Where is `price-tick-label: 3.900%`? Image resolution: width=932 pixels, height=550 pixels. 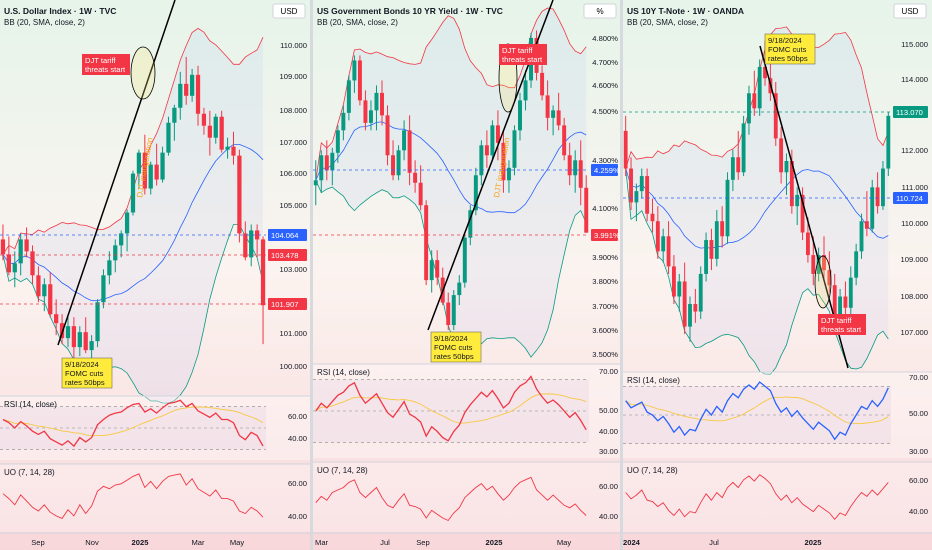 price-tick-label: 3.900% is located at coordinates (605, 257).